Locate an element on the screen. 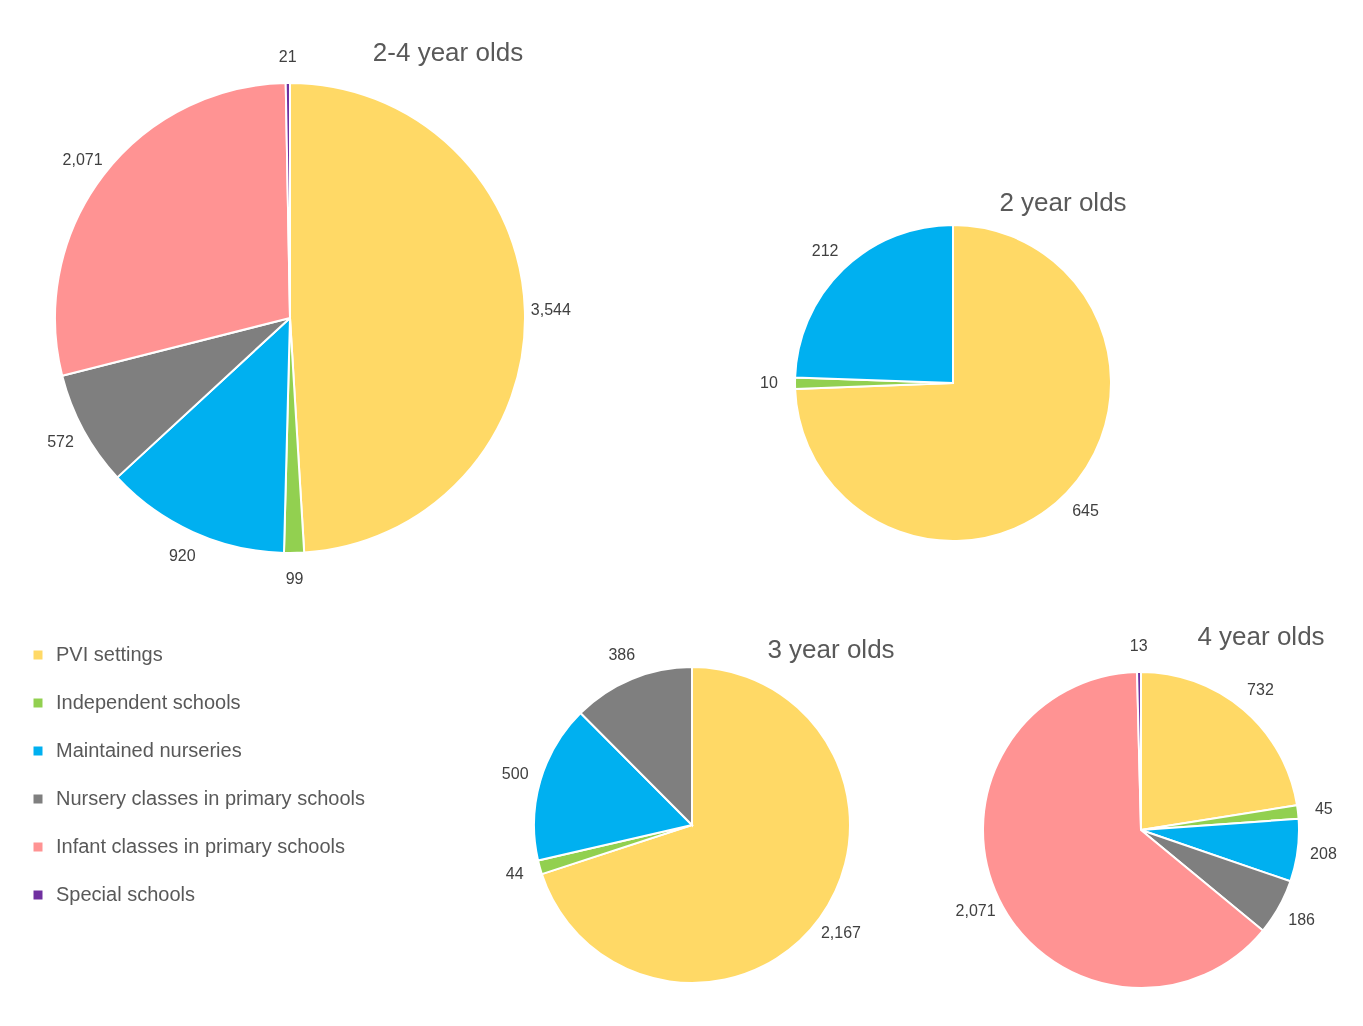 The image size is (1363, 1026). slice-label: 4 year olds is located at coordinates (1261, 636).